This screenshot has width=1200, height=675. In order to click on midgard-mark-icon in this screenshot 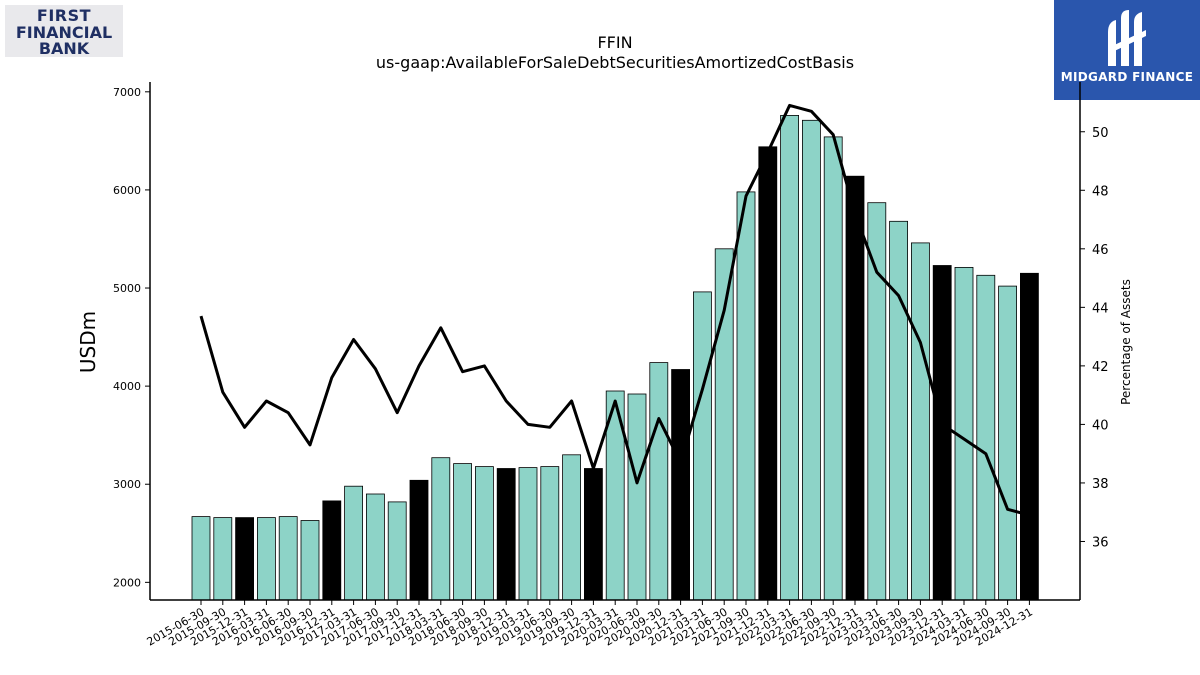, I will do `click(1127, 38)`.